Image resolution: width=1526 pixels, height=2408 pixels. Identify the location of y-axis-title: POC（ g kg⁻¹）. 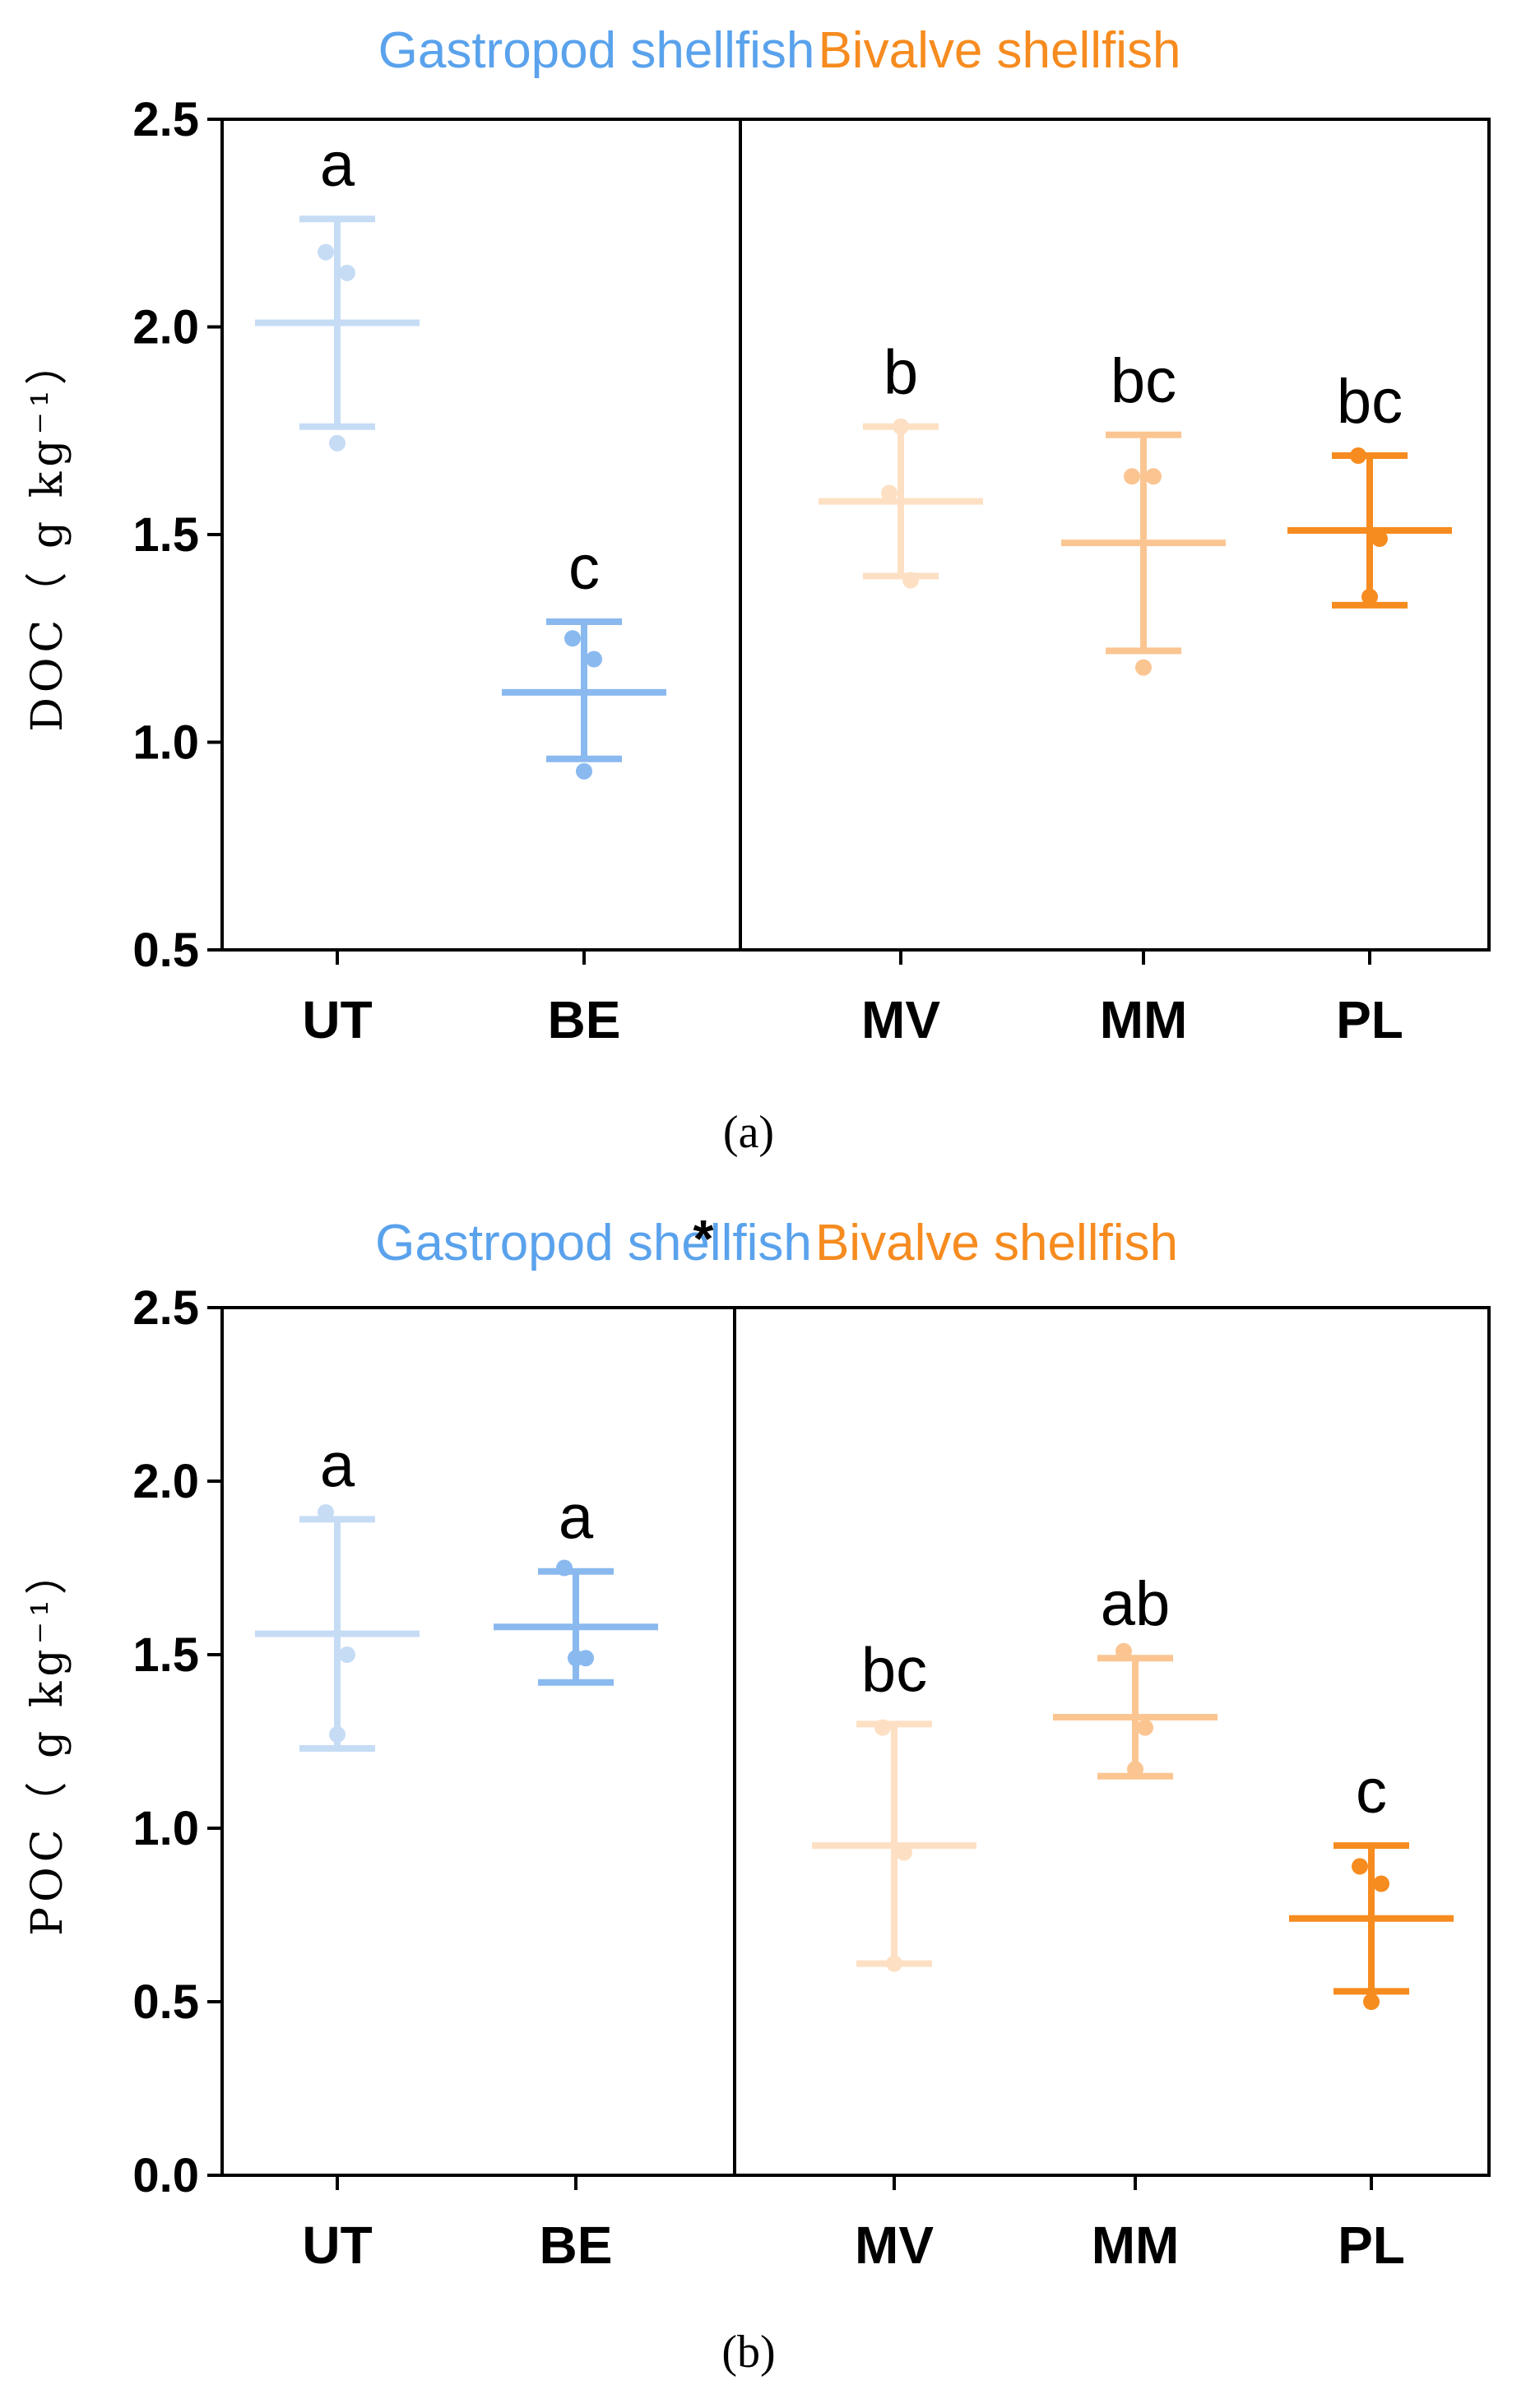
(47, 1741).